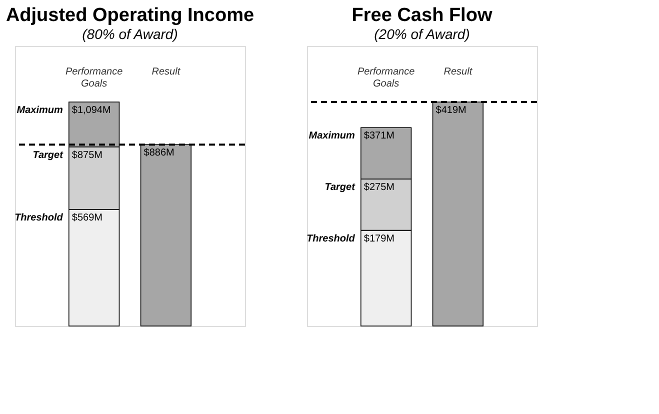  I want to click on data-label: $886M, so click(159, 153).